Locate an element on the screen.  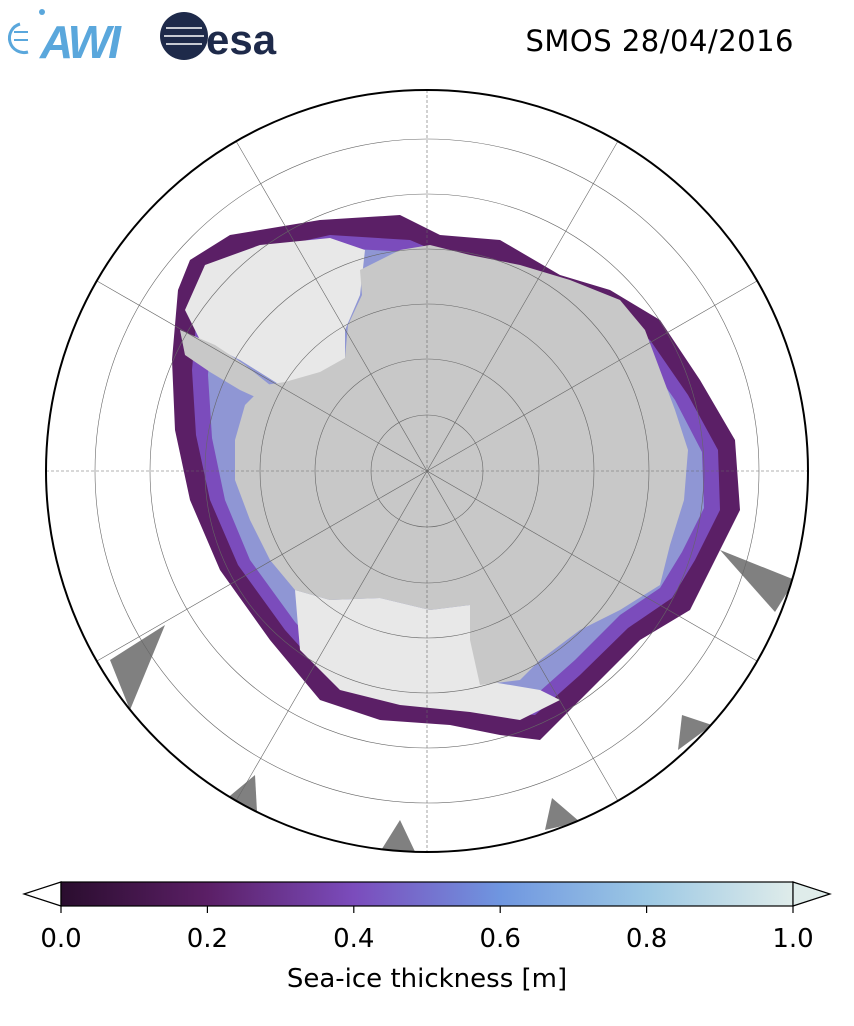
colorbar-ticks is located at coordinates (427, 909).